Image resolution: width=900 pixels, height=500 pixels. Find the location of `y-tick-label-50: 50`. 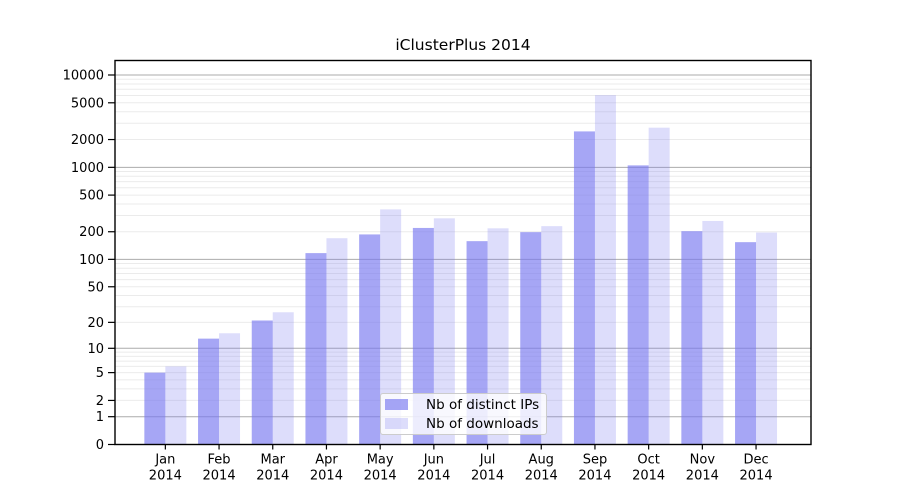

y-tick-label-50: 50 is located at coordinates (95, 287).